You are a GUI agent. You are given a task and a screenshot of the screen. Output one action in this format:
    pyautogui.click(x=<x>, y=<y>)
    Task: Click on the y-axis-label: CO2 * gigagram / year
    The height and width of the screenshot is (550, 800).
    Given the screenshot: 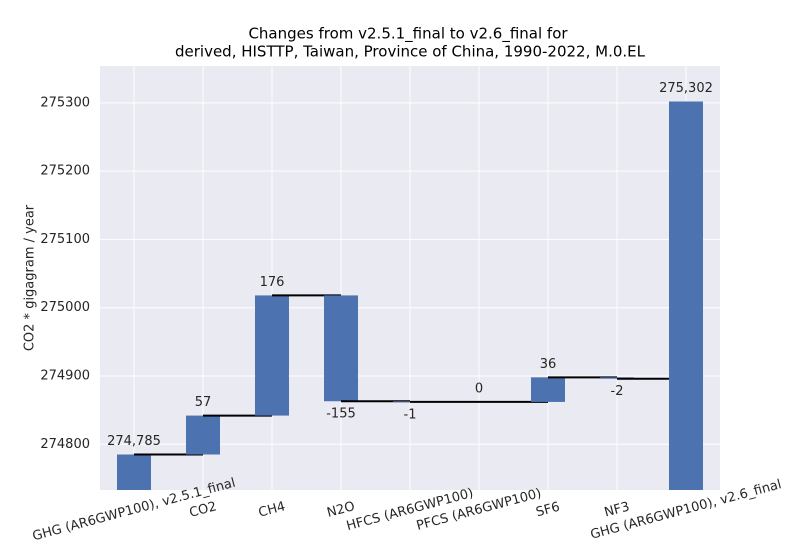 What is the action you would take?
    pyautogui.click(x=30, y=277)
    